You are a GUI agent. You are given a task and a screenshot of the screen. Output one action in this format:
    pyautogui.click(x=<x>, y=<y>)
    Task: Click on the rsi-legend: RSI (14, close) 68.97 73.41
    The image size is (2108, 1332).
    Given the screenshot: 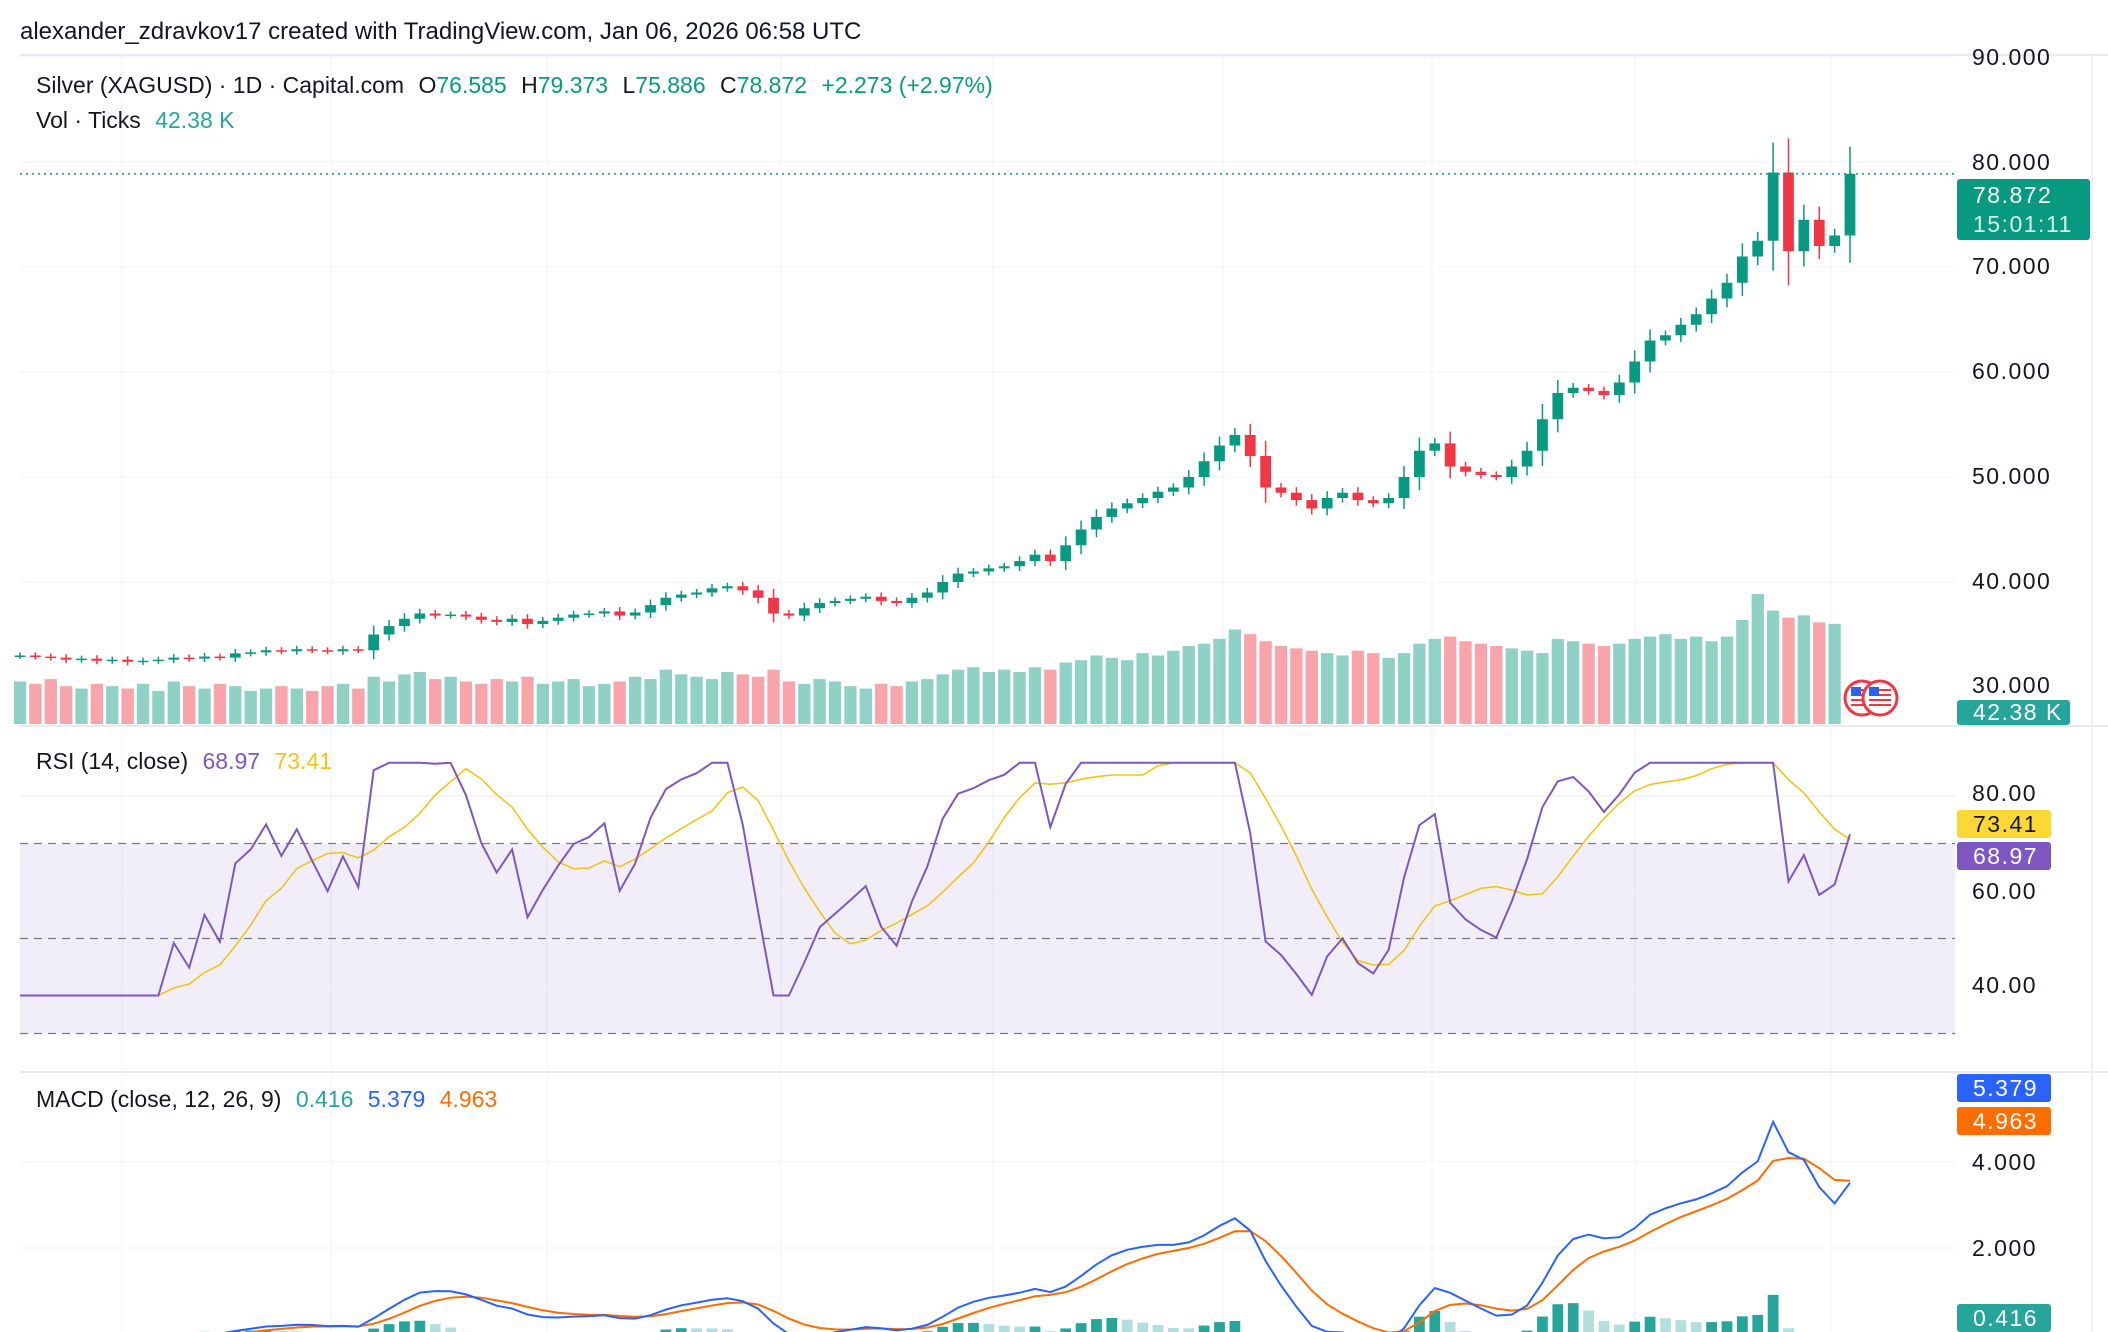 What is the action you would take?
    pyautogui.click(x=188, y=761)
    